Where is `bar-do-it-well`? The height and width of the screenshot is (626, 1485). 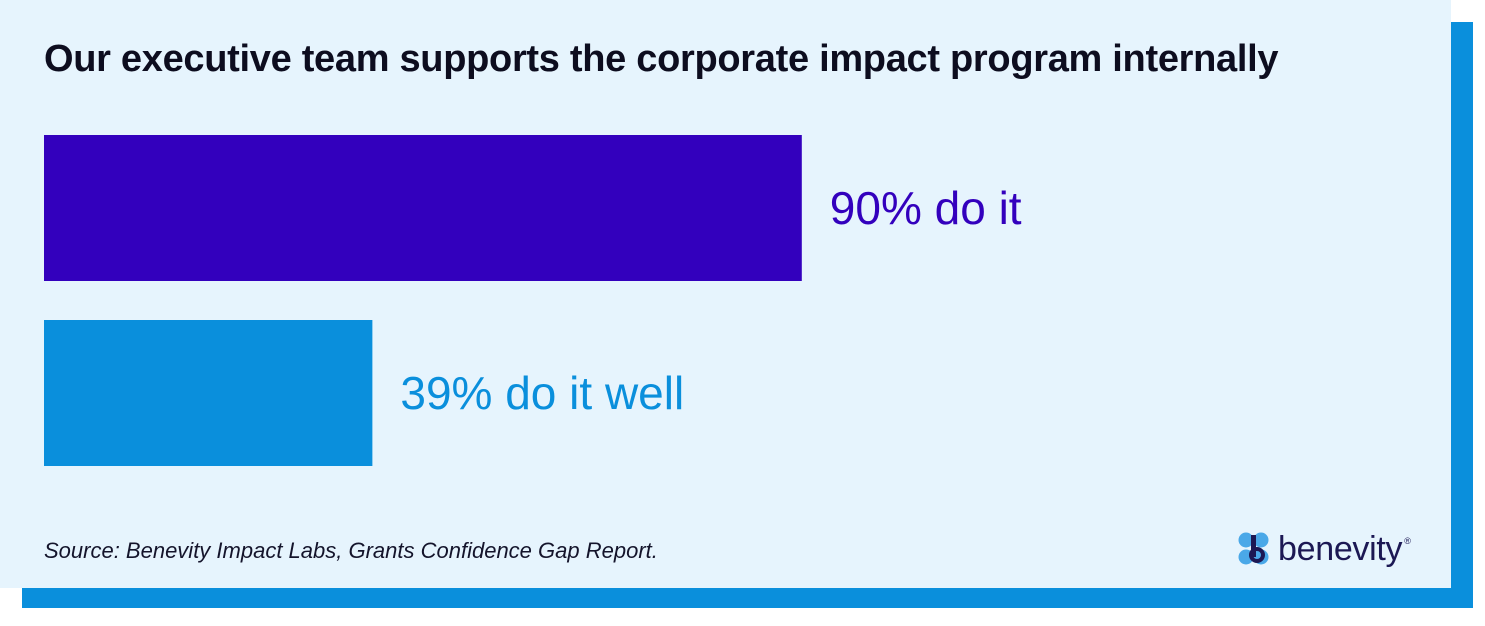 bar-do-it-well is located at coordinates (208, 393).